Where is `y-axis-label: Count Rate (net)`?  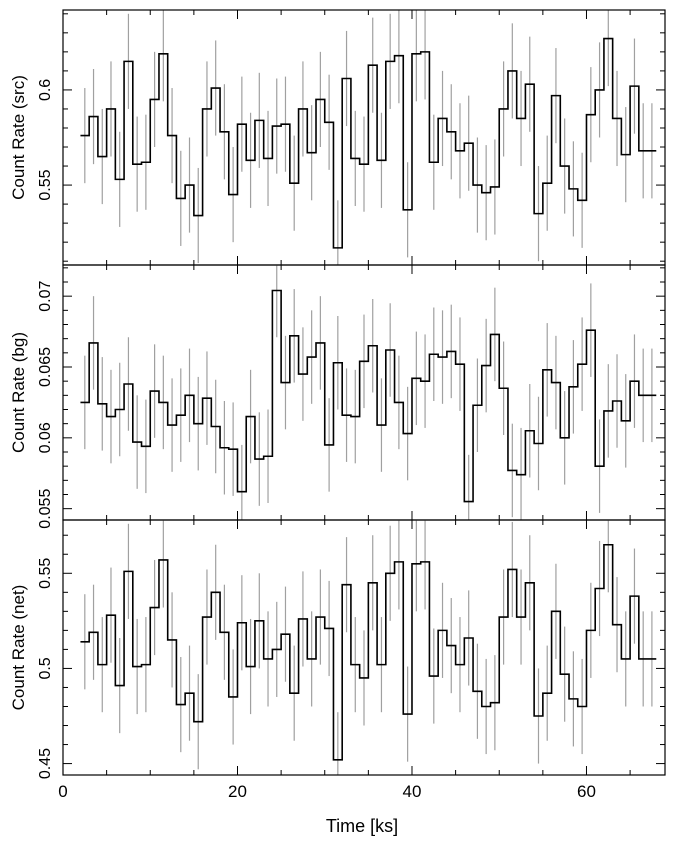 y-axis-label: Count Rate (net) is located at coordinates (18, 648).